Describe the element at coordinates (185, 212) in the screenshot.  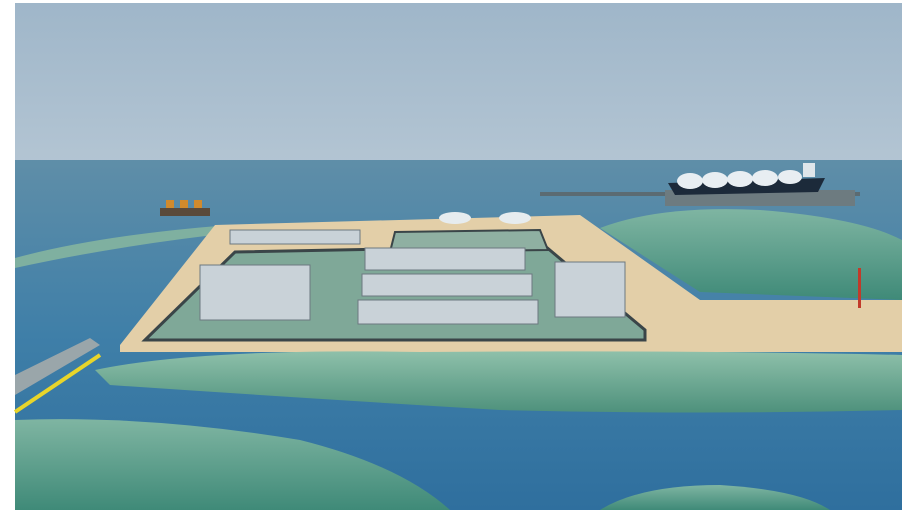
I see `tugboats` at that location.